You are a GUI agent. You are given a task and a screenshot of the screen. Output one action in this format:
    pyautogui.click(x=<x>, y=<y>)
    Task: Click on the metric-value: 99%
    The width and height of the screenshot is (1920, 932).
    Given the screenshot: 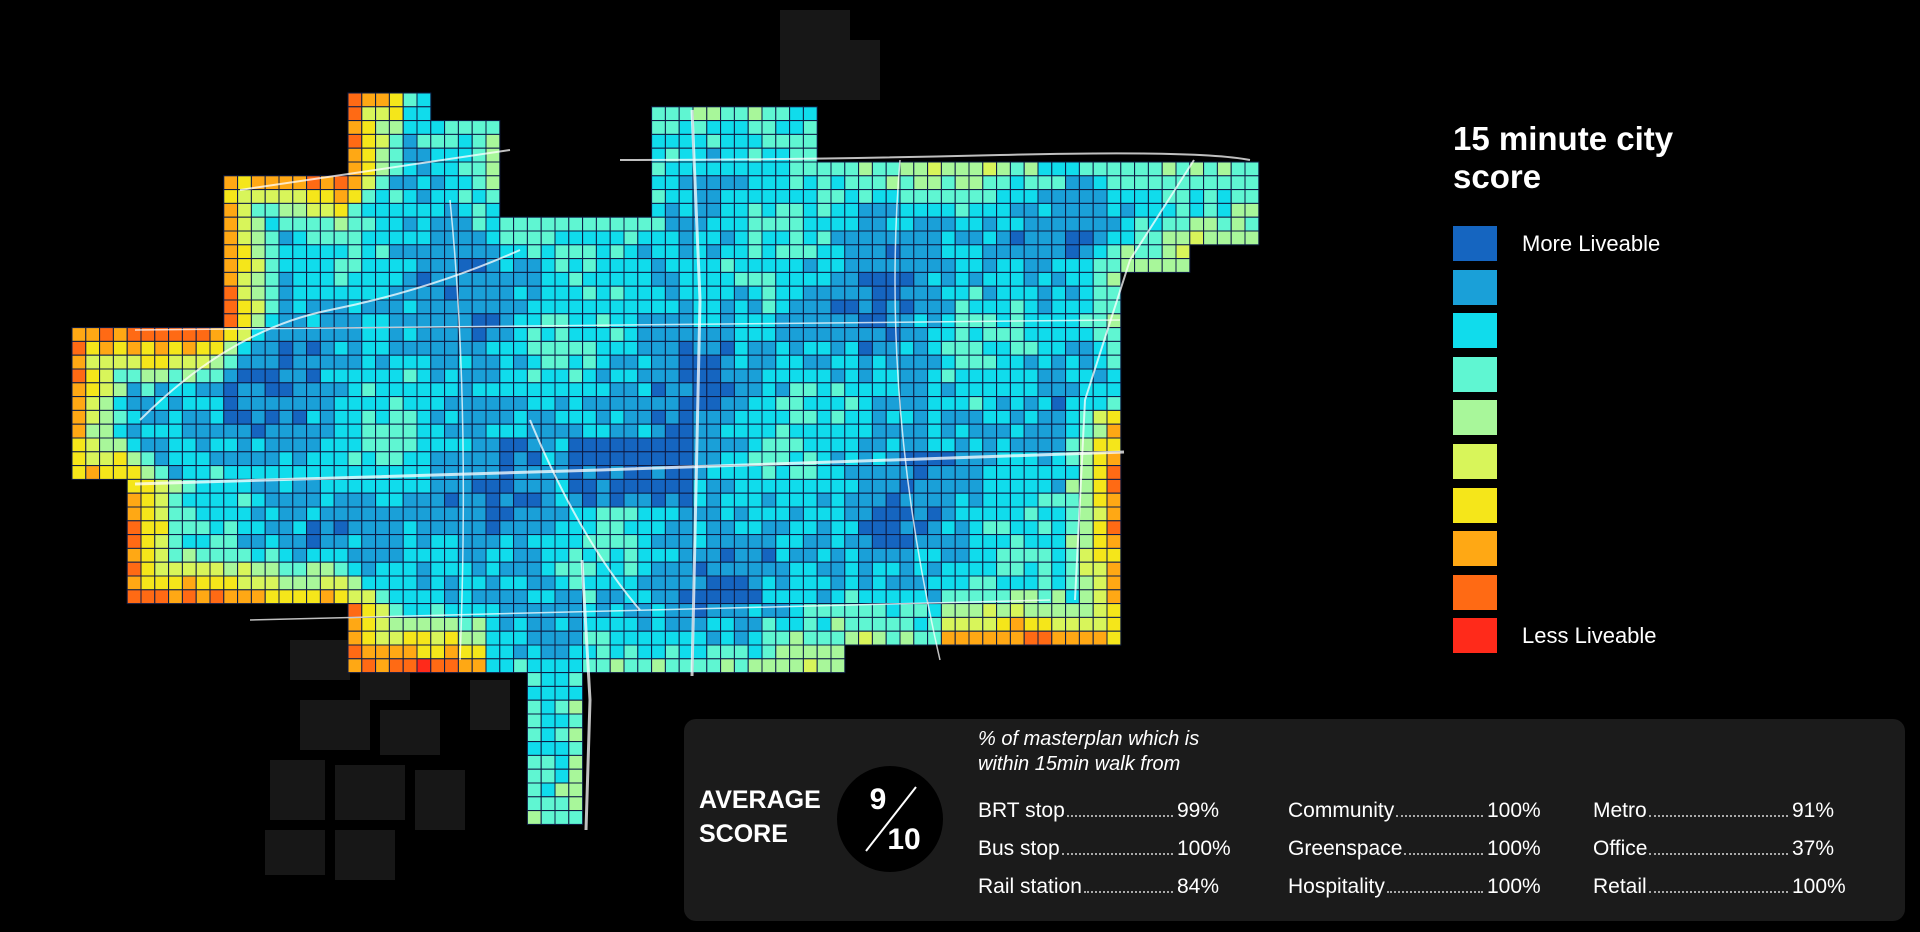 What is the action you would take?
    pyautogui.click(x=1198, y=810)
    